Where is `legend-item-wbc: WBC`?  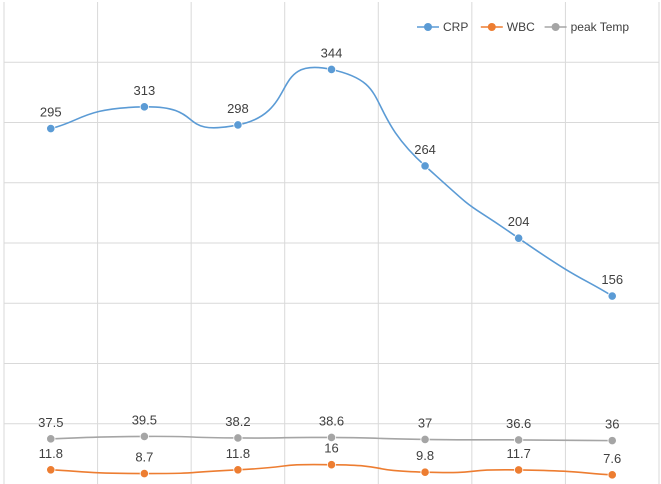 legend-item-wbc: WBC is located at coordinates (507, 27).